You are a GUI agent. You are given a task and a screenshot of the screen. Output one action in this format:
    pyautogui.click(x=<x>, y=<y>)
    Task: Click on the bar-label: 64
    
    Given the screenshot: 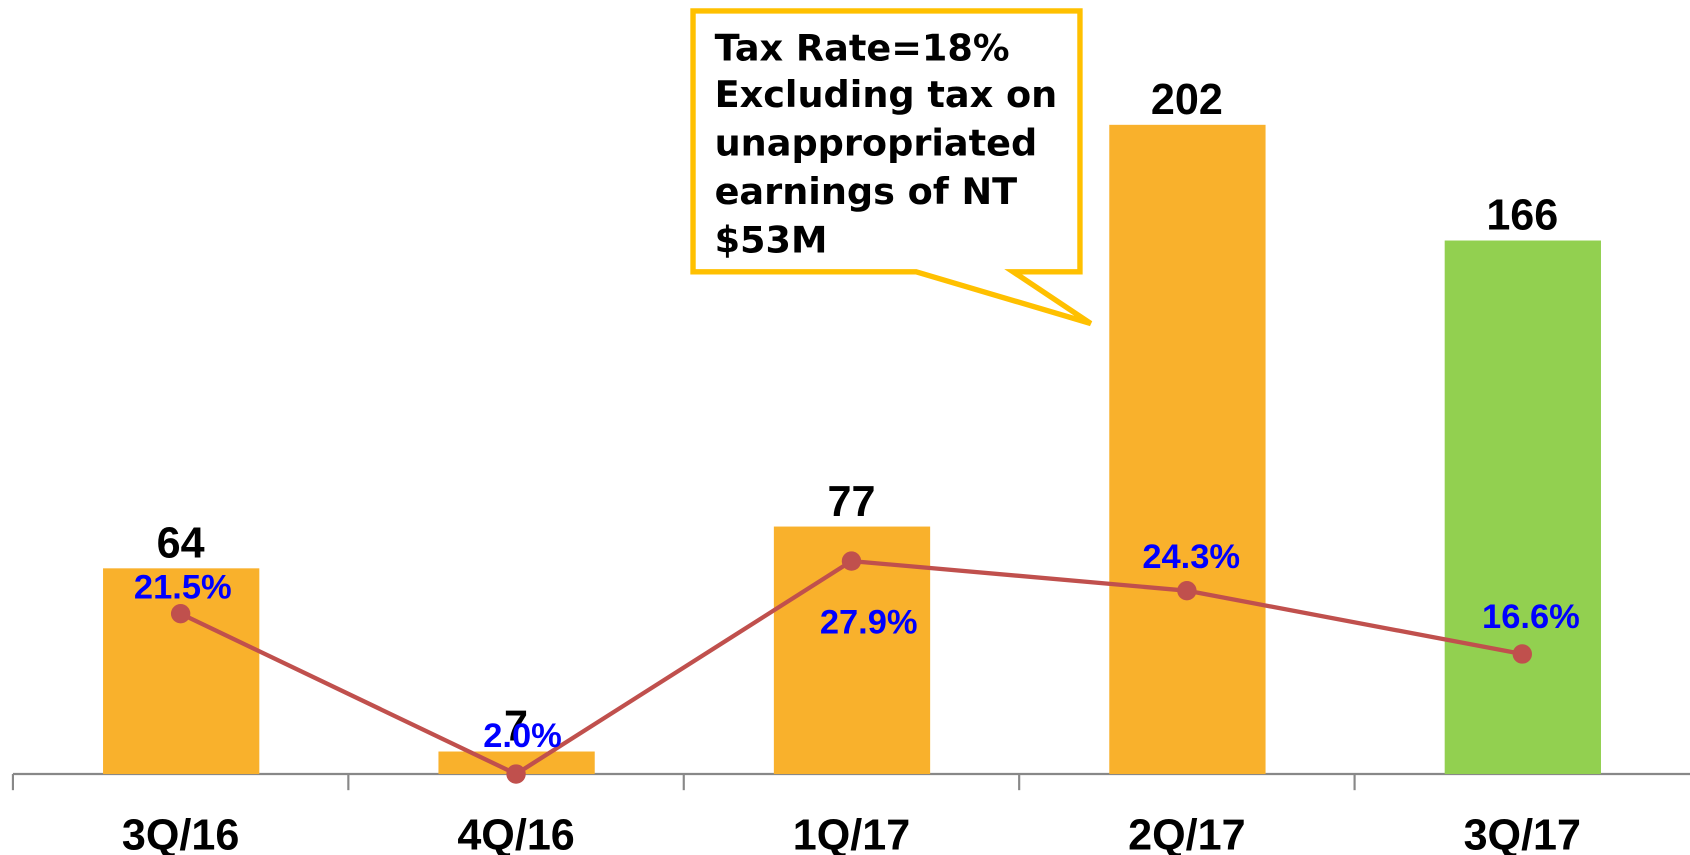 What is the action you would take?
    pyautogui.click(x=181, y=544)
    